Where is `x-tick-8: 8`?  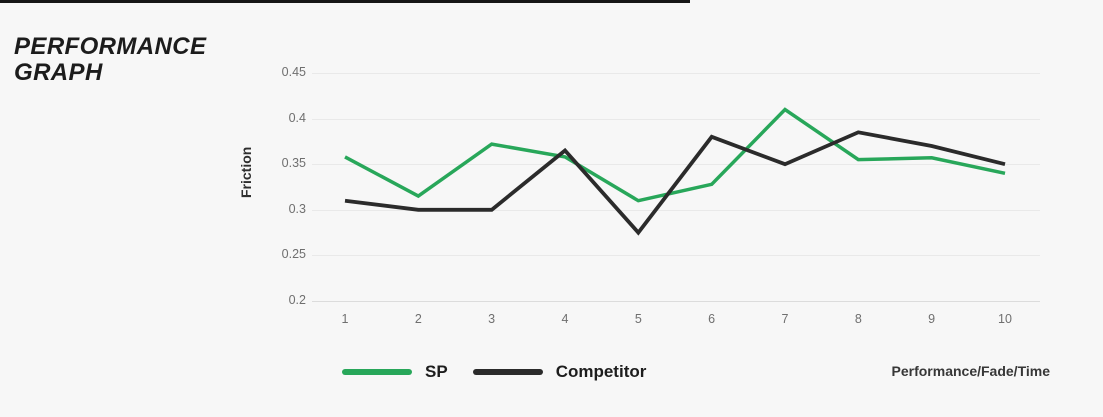
x-tick-8: 8 is located at coordinates (858, 319).